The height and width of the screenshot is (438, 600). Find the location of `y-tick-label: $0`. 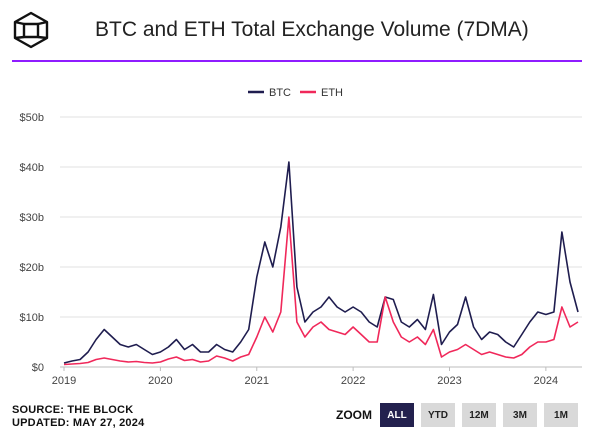

y-tick-label: $0 is located at coordinates (38, 368).